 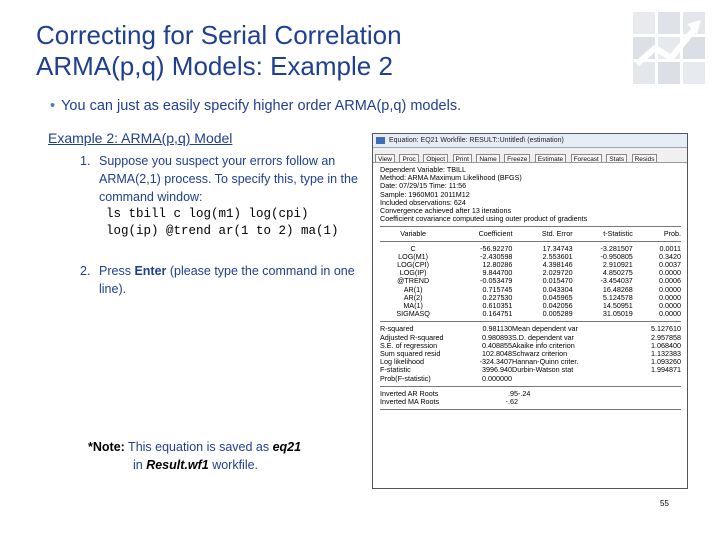 What do you see at coordinates (423, 186) in the screenshot?
I see `header-line: Date: 07/29/15 Time: 11:56` at bounding box center [423, 186].